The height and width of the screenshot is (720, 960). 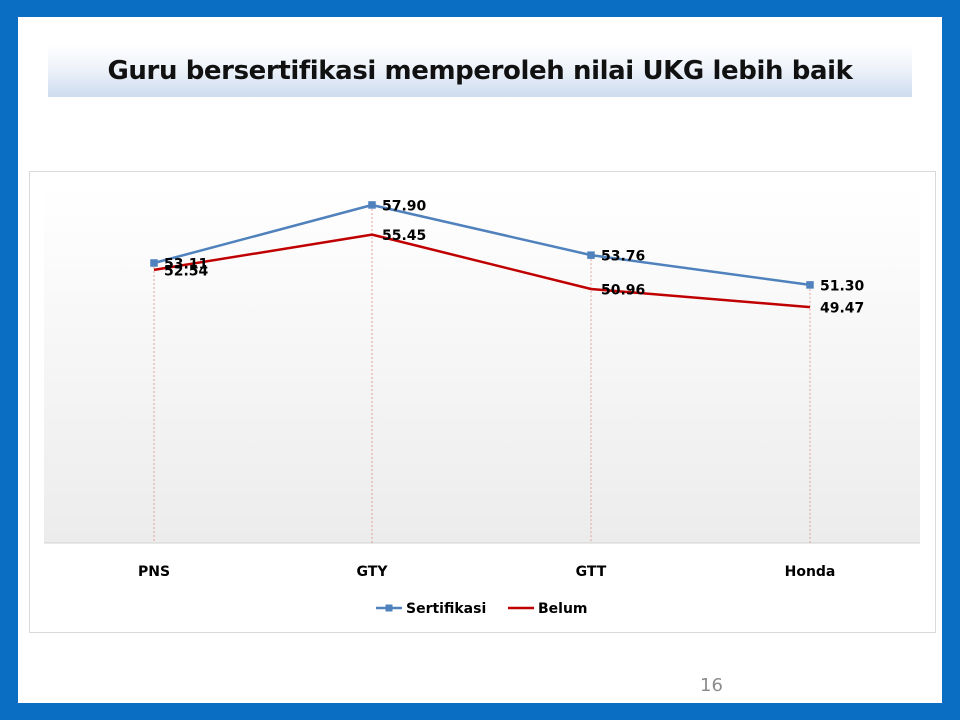 What do you see at coordinates (154, 572) in the screenshot?
I see `x-tick-label: PNS` at bounding box center [154, 572].